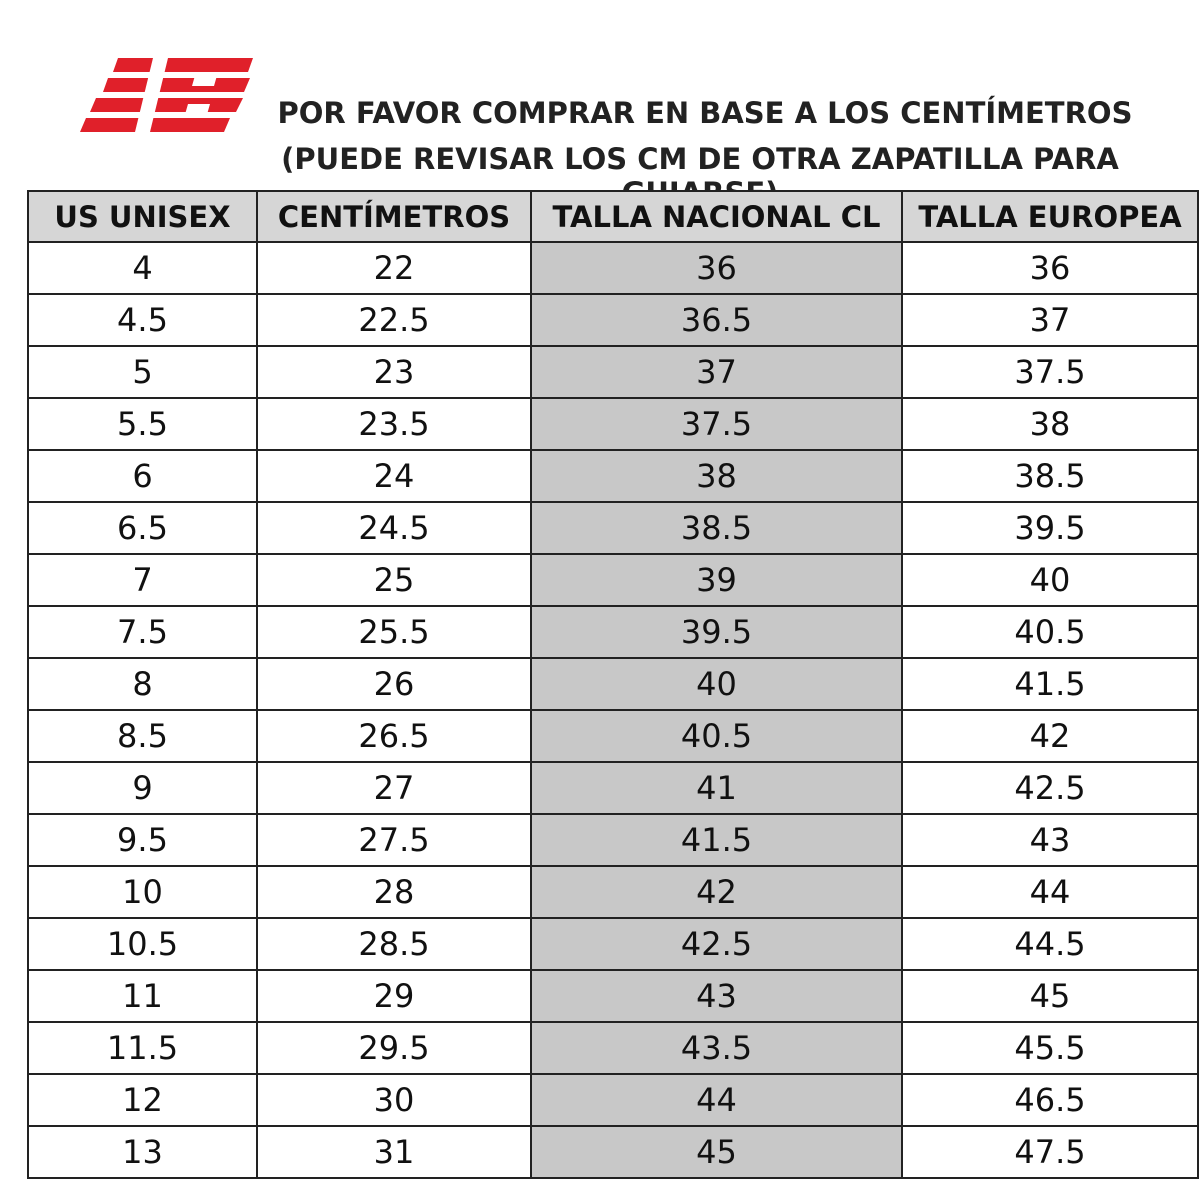  I want to click on table-row: 12 30 44 46.5, so click(613, 1100).